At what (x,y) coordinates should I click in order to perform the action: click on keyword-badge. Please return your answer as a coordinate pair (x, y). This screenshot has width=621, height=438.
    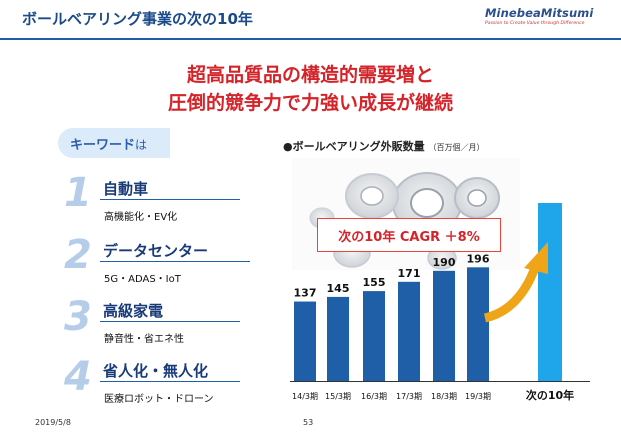
    Looking at the image, I should click on (114, 143).